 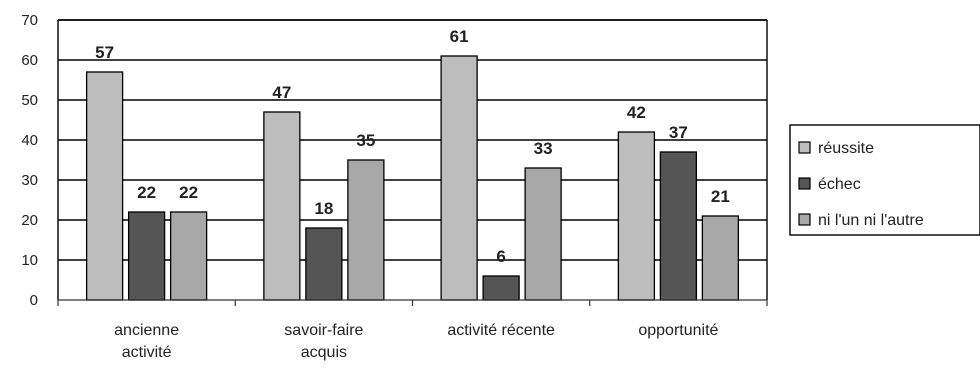 I want to click on data-label: 57, so click(x=104, y=52).